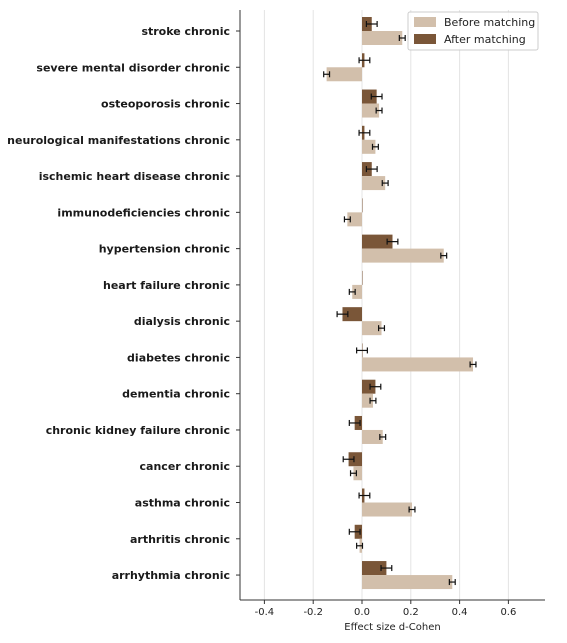 The height and width of the screenshot is (643, 567). What do you see at coordinates (385, 609) in the screenshot?
I see `x-axis-ticks: -0.4 -0.2 0.0 0.2 0.4 0.6` at bounding box center [385, 609].